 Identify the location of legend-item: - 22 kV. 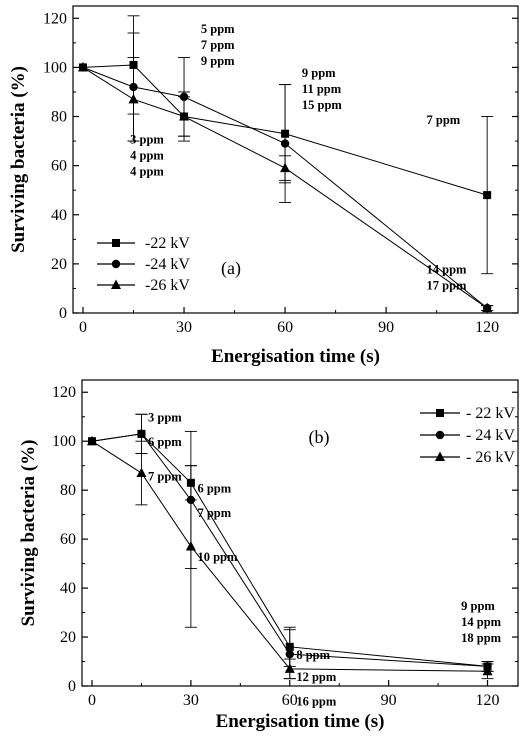
(467, 413).